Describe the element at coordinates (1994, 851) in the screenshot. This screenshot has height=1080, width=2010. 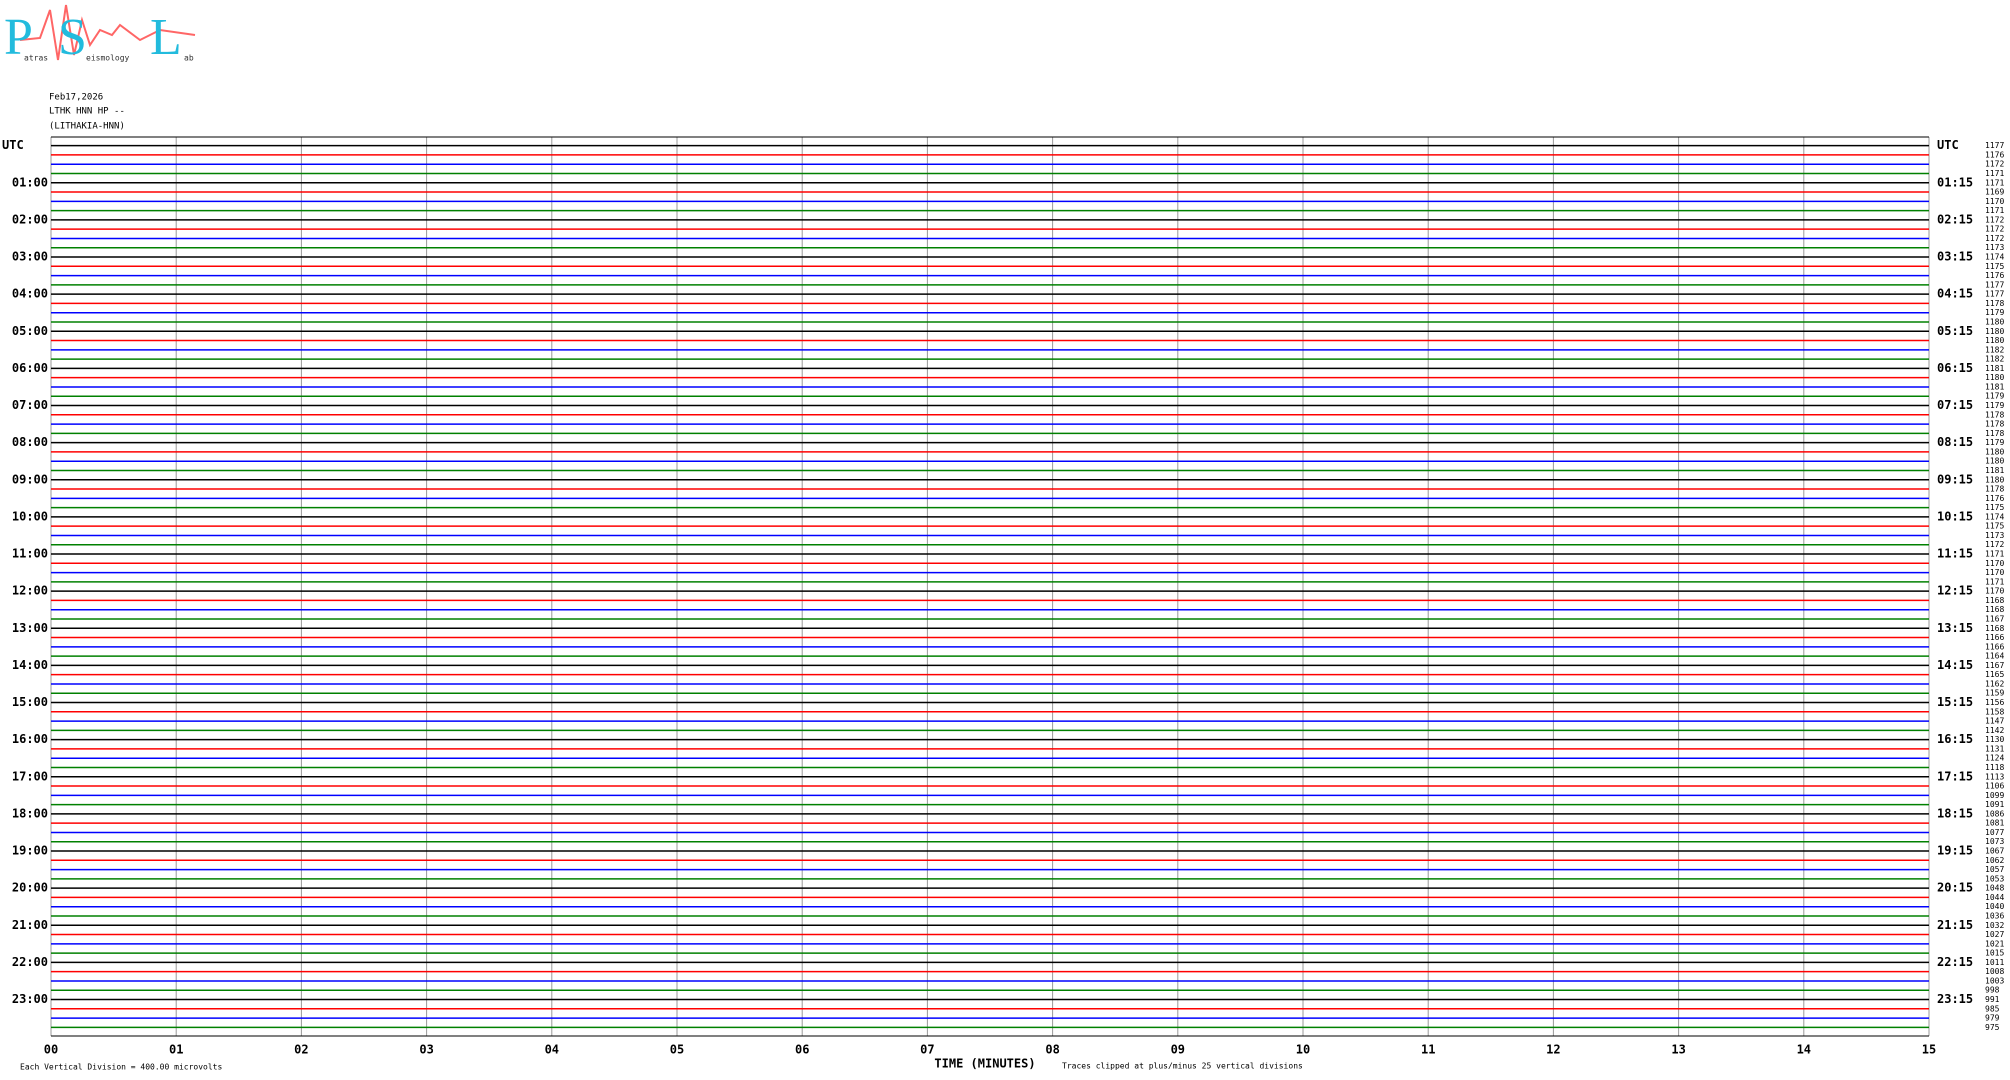
I see `row-number: 1067` at that location.